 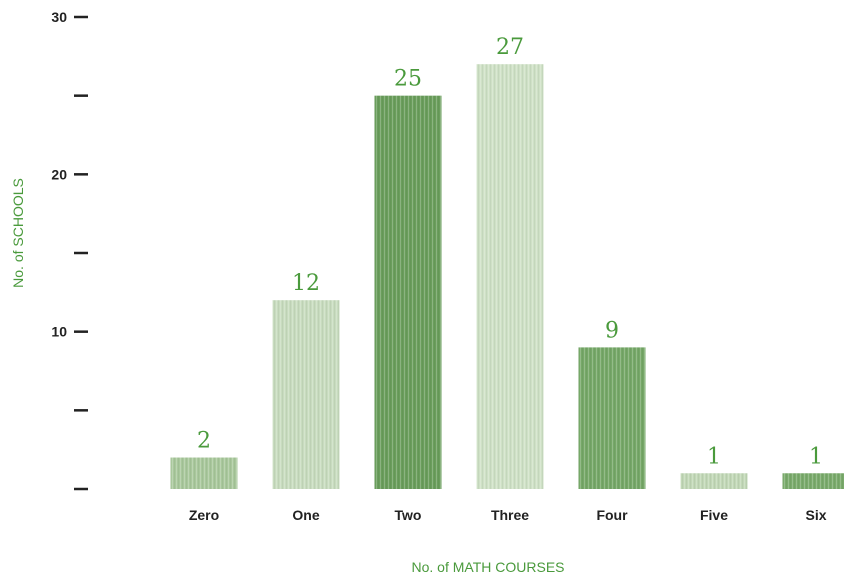 What do you see at coordinates (612, 515) in the screenshot?
I see `x-tick-label-four: Four` at bounding box center [612, 515].